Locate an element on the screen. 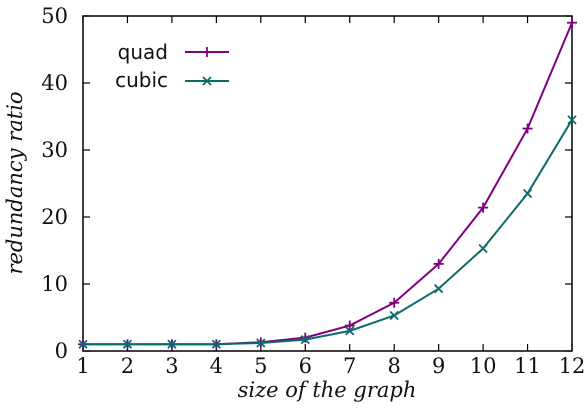  y-tick-label: 10 is located at coordinates (54, 284).